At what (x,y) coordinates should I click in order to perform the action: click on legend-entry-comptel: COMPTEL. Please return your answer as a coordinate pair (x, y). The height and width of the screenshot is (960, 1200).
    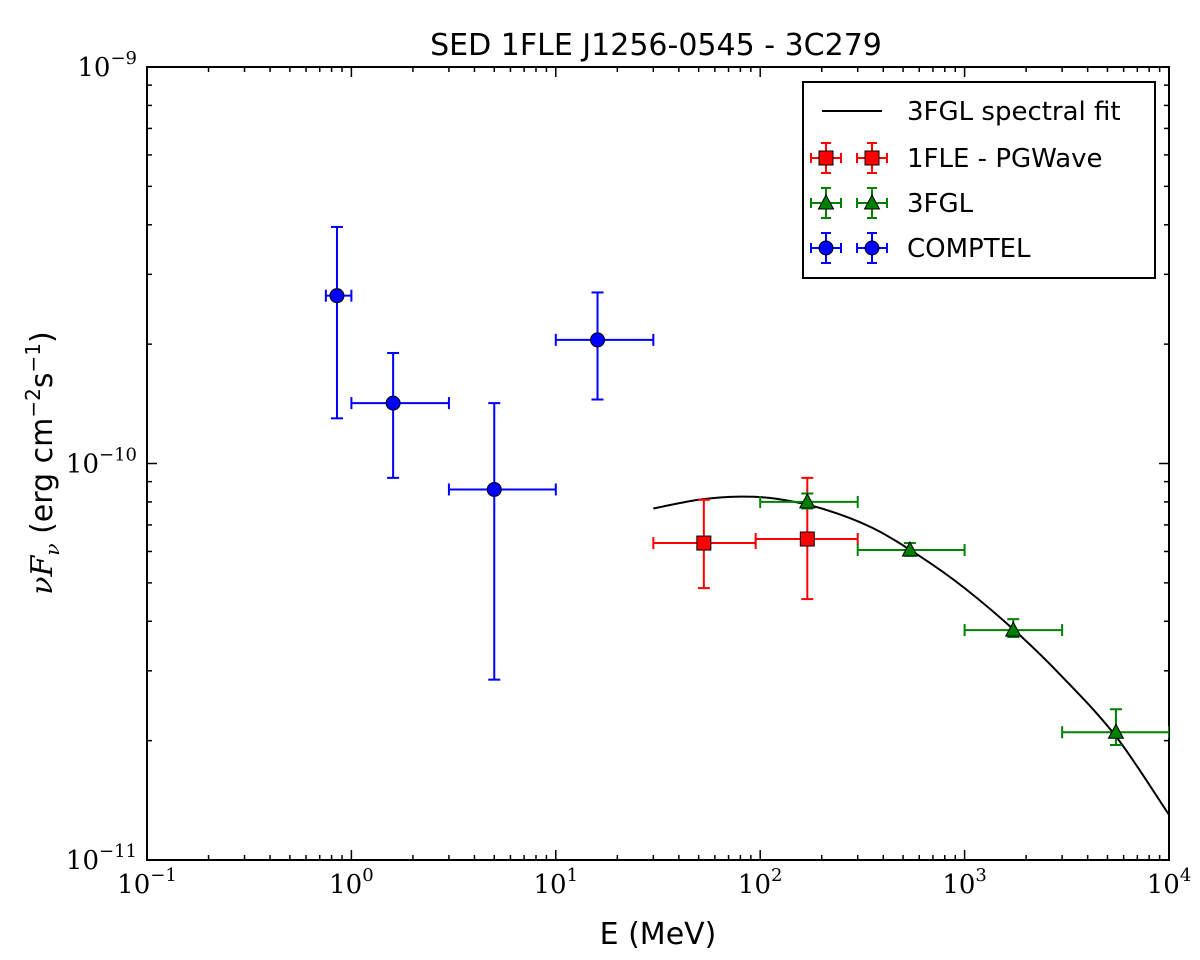
    Looking at the image, I should click on (920, 248).